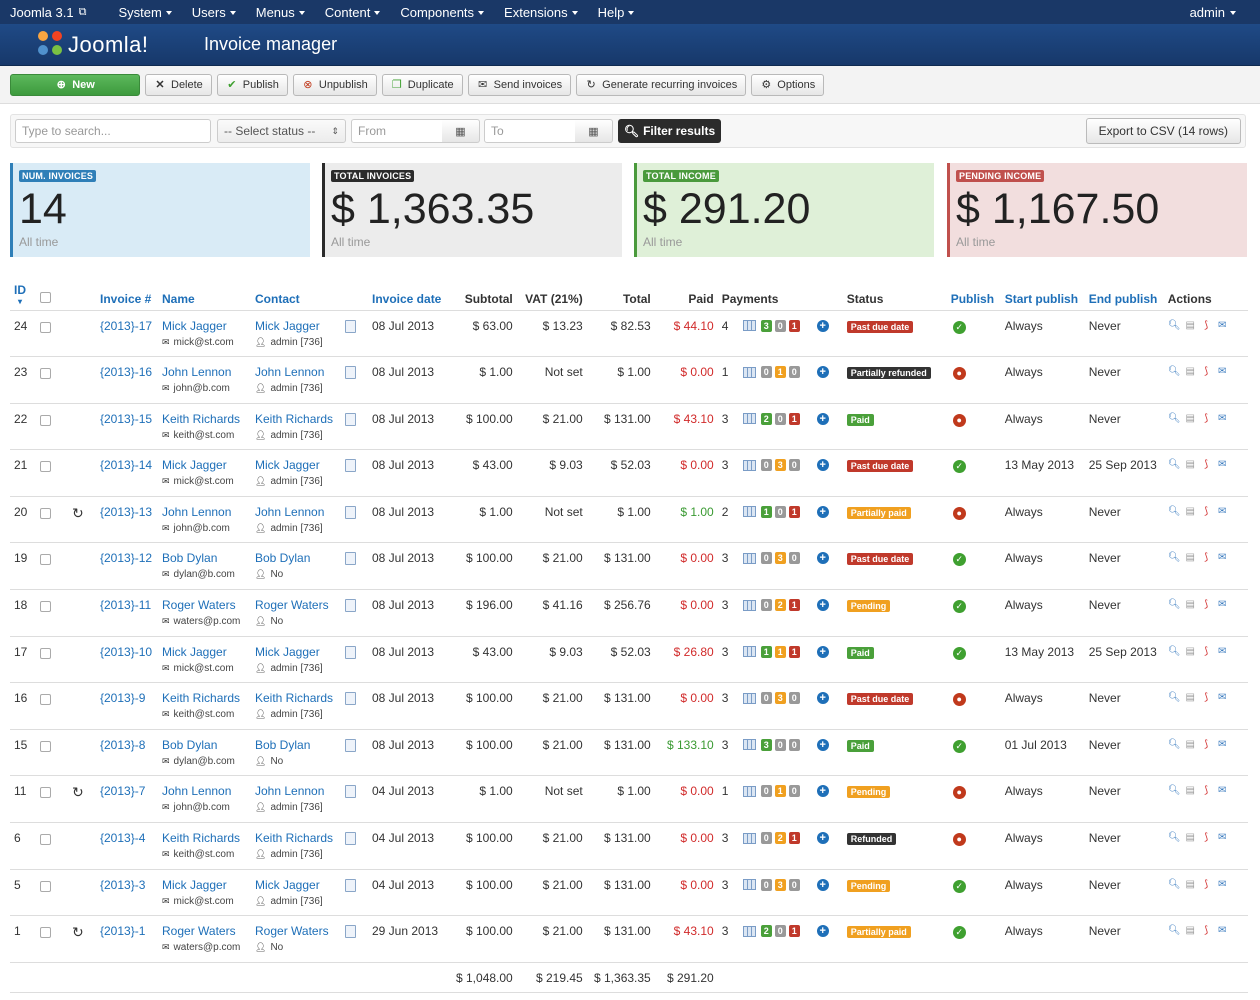 Image resolution: width=1260 pixels, height=1000 pixels. Describe the element at coordinates (197, 511) in the screenshot. I see `customer-name-link: John Lennon` at that location.